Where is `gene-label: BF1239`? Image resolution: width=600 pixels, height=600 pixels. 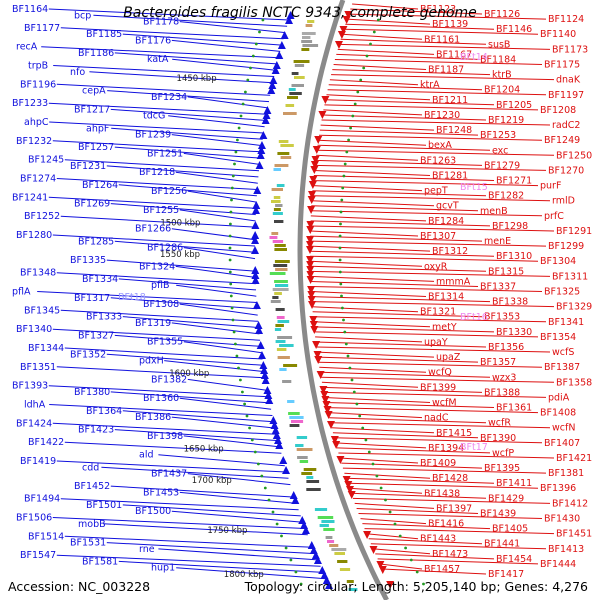
gene-label: BF1239 is located at coordinates (153, 135).